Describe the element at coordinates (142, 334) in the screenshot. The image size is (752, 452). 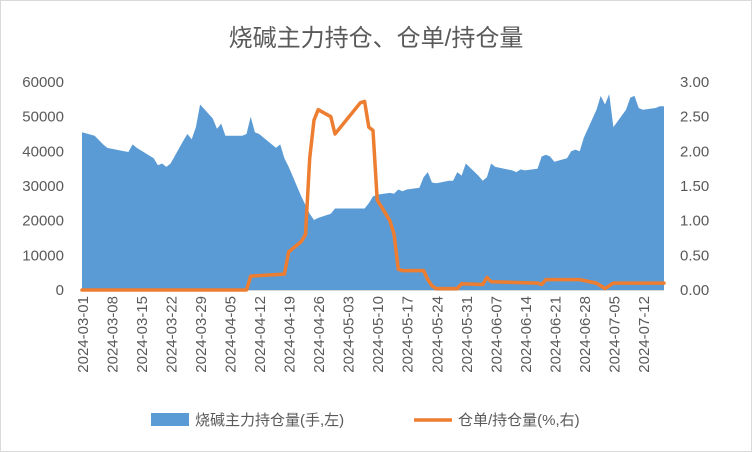
I see `x-tick-label: 2024-03-15` at that location.